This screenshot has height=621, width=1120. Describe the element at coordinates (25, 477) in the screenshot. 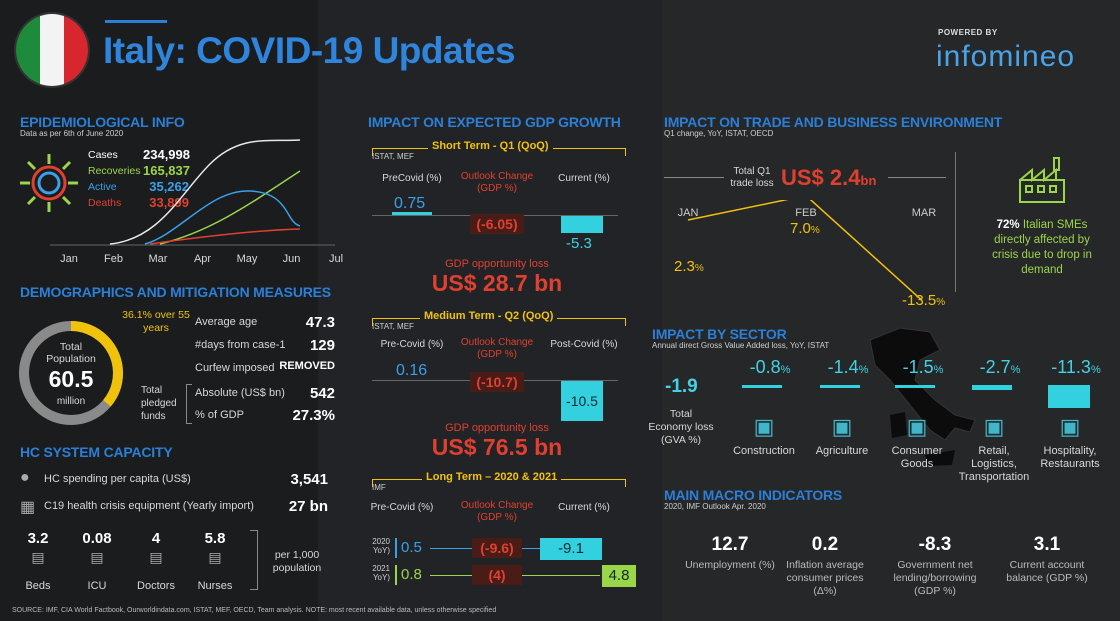

I see `money-hand-icon: ●` at that location.